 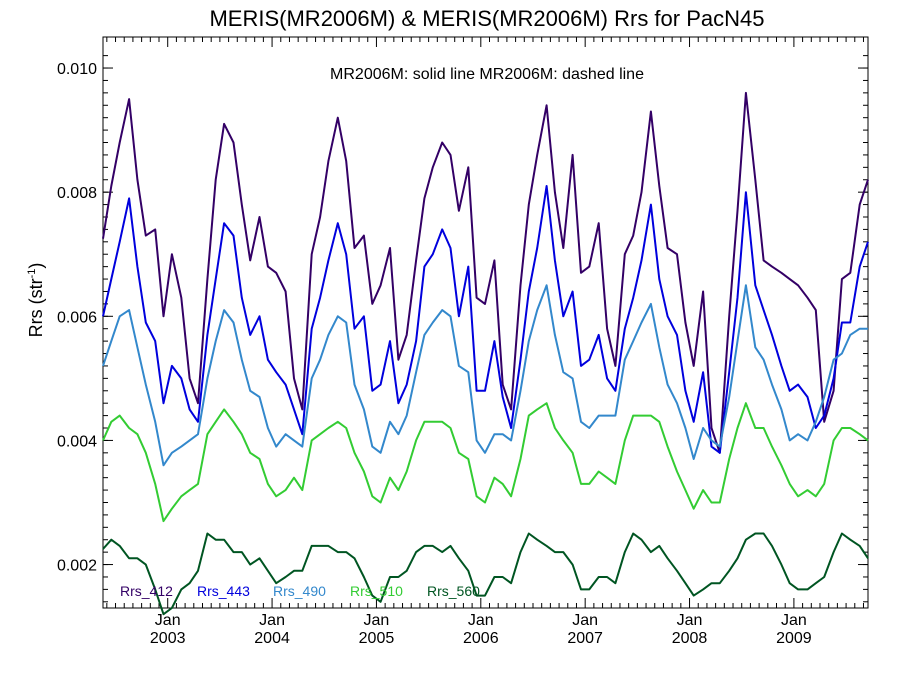 What do you see at coordinates (377, 638) in the screenshot?
I see `x-tick-label-year: 2005` at bounding box center [377, 638].